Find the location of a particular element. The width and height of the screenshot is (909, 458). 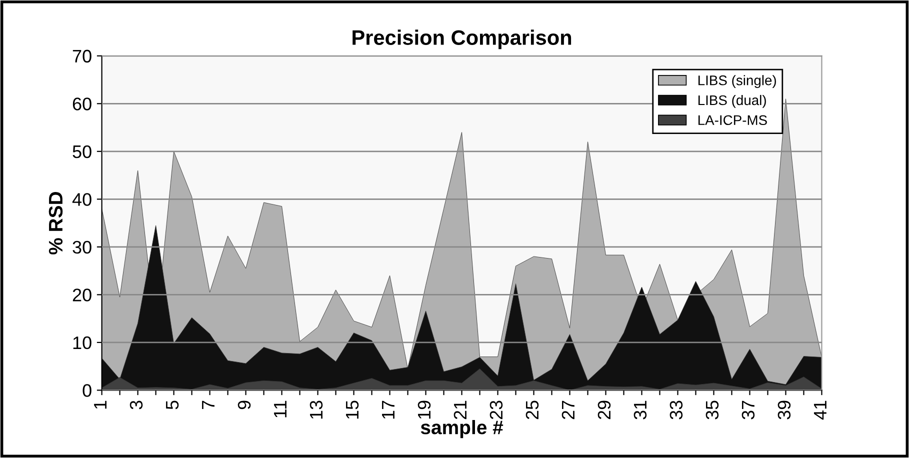

x-tick-label: 11 is located at coordinates (280, 409).